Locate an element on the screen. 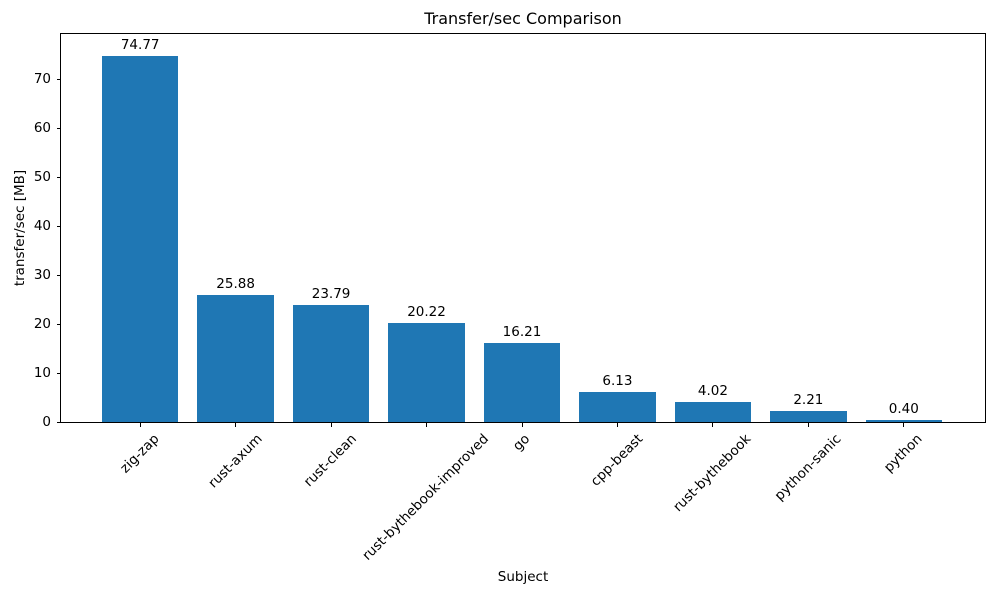  bar-rust-clean is located at coordinates (331, 363).